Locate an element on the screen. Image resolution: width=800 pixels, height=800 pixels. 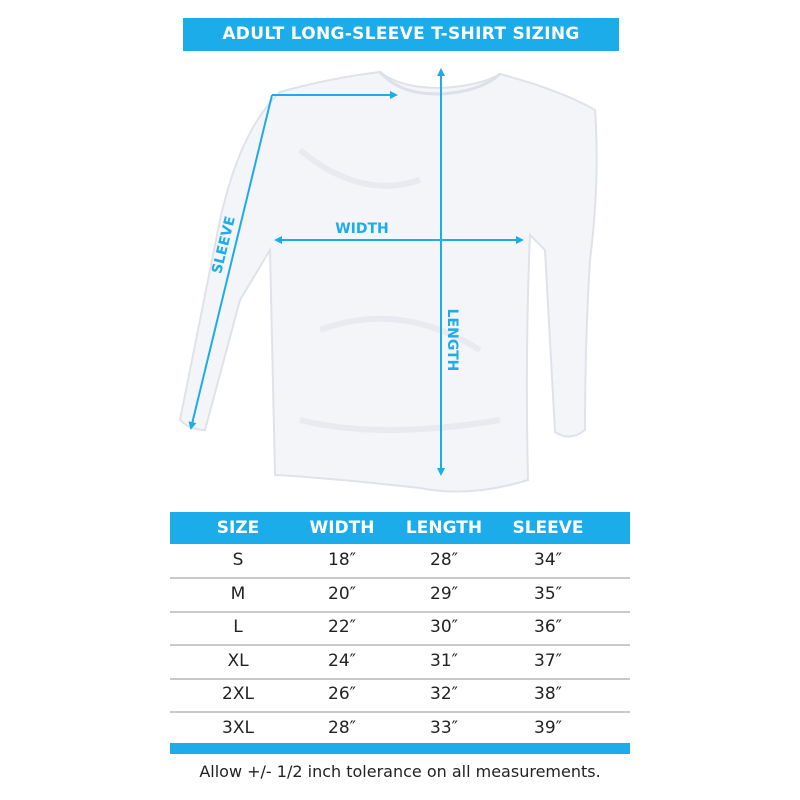
cell-sleeve: 36″ is located at coordinates (548, 627).